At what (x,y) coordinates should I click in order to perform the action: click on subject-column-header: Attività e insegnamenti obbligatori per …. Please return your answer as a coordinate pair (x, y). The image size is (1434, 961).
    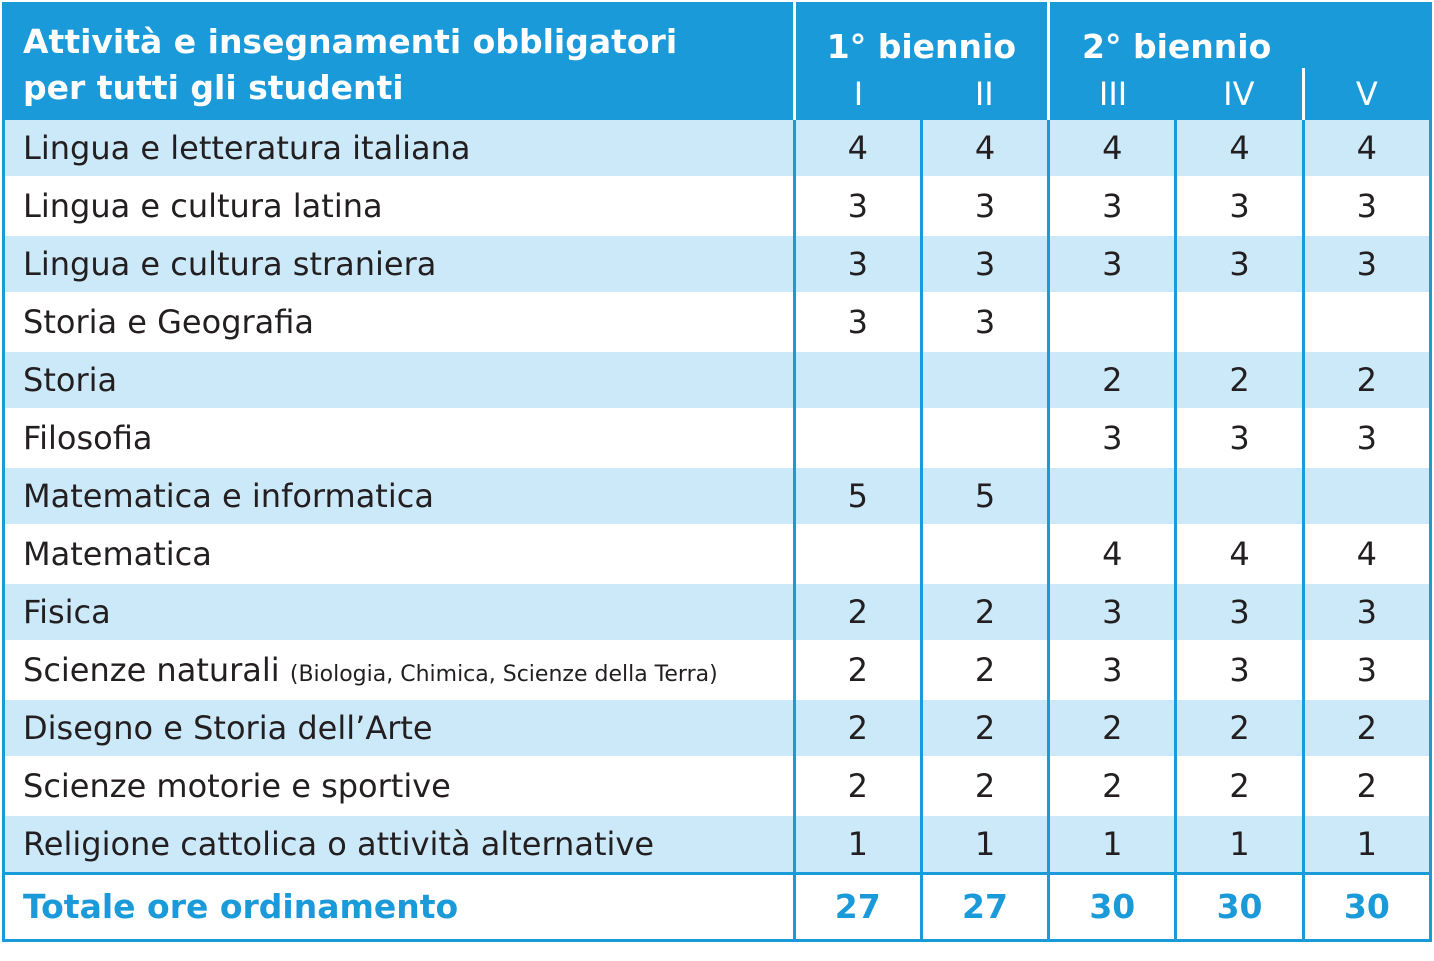
    Looking at the image, I should click on (399, 61).